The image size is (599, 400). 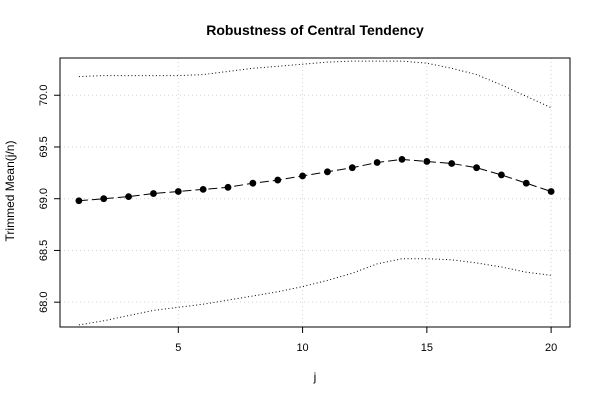 What do you see at coordinates (315, 377) in the screenshot?
I see `x-axis-label: j` at bounding box center [315, 377].